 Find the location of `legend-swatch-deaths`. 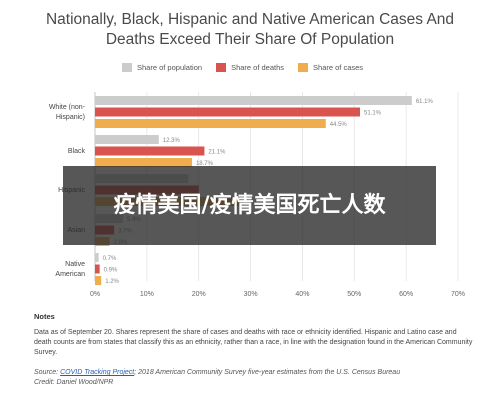

legend-swatch-deaths is located at coordinates (221, 67).